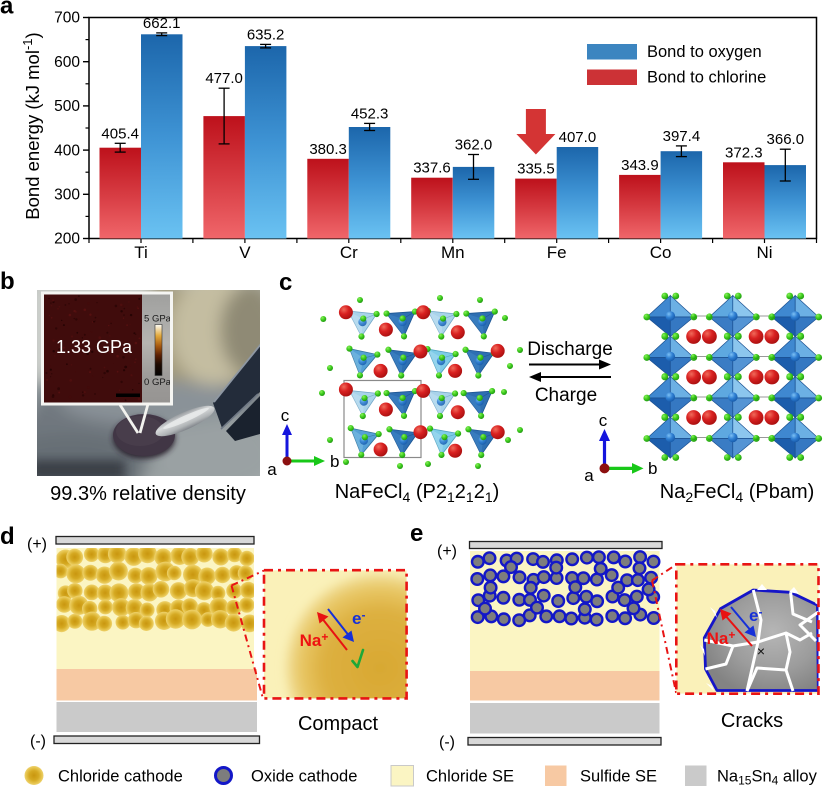 The image size is (826, 798). I want to click on svg-text: NaFeCl4 (P212121), so click(417, 493).